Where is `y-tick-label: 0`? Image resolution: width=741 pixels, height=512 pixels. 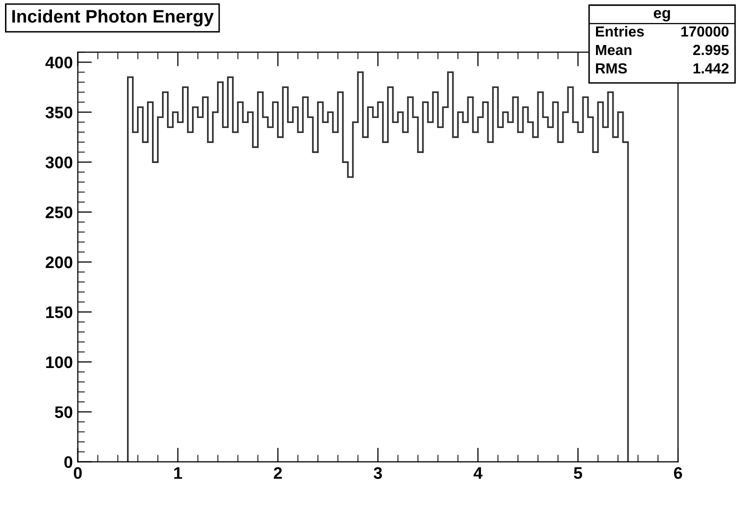 y-tick-label: 0 is located at coordinates (68, 462).